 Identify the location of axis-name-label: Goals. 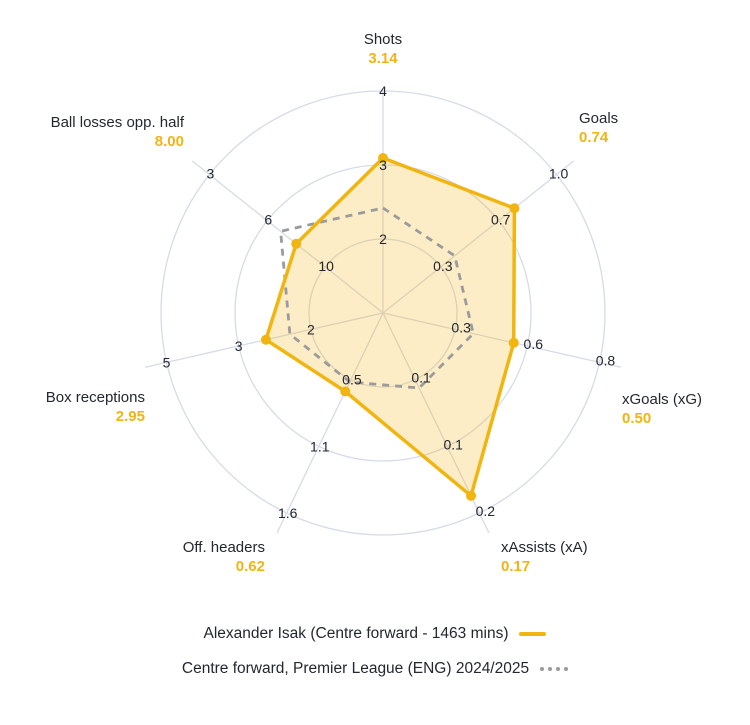
(598, 118).